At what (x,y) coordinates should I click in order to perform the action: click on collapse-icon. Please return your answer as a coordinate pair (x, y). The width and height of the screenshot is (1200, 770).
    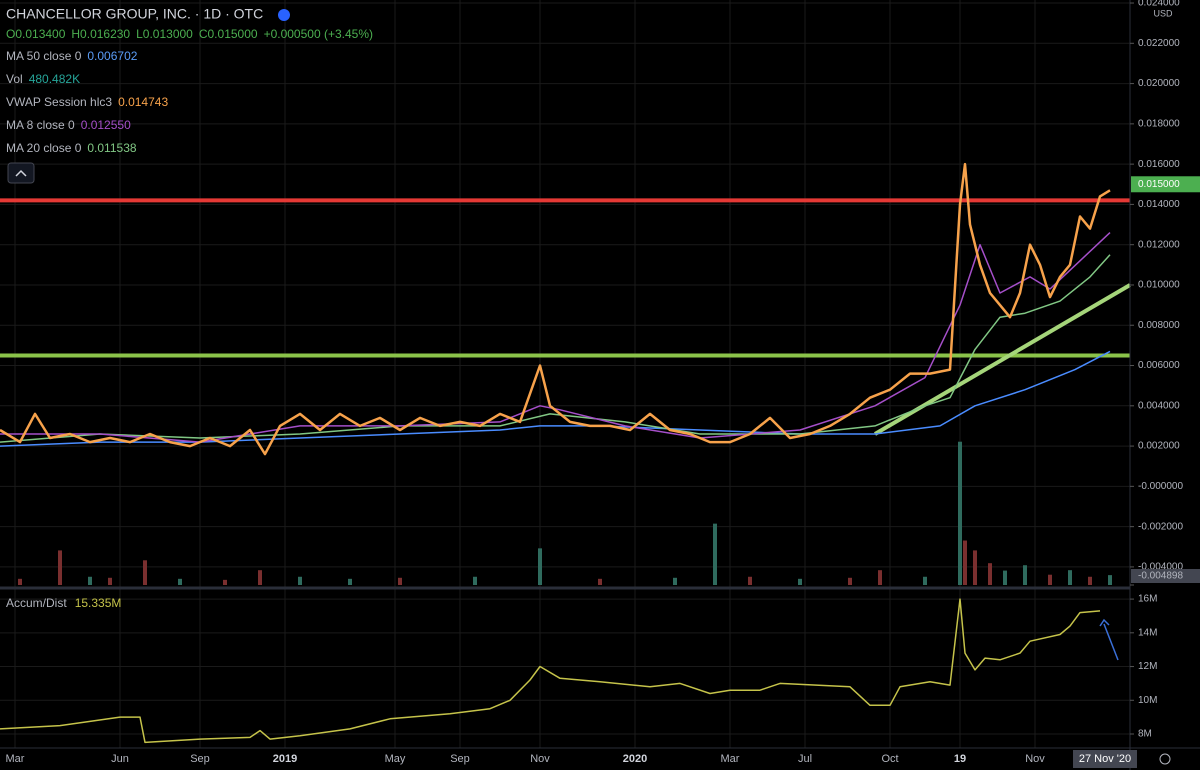
    Looking at the image, I should click on (21, 173).